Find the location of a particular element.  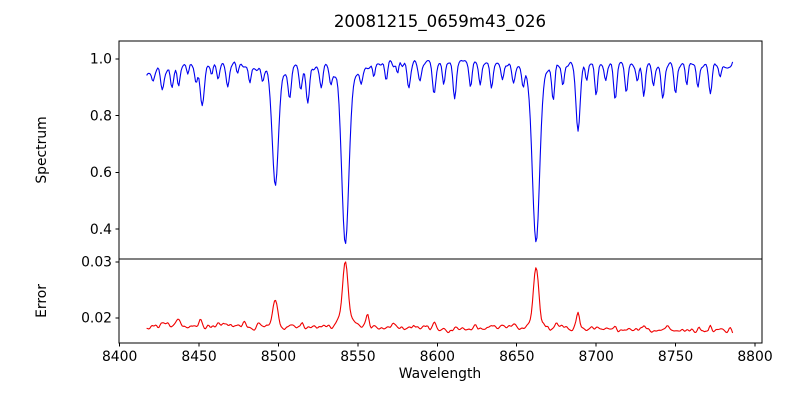

spectrum-y-tick-label: 0.6 is located at coordinates (101, 173).